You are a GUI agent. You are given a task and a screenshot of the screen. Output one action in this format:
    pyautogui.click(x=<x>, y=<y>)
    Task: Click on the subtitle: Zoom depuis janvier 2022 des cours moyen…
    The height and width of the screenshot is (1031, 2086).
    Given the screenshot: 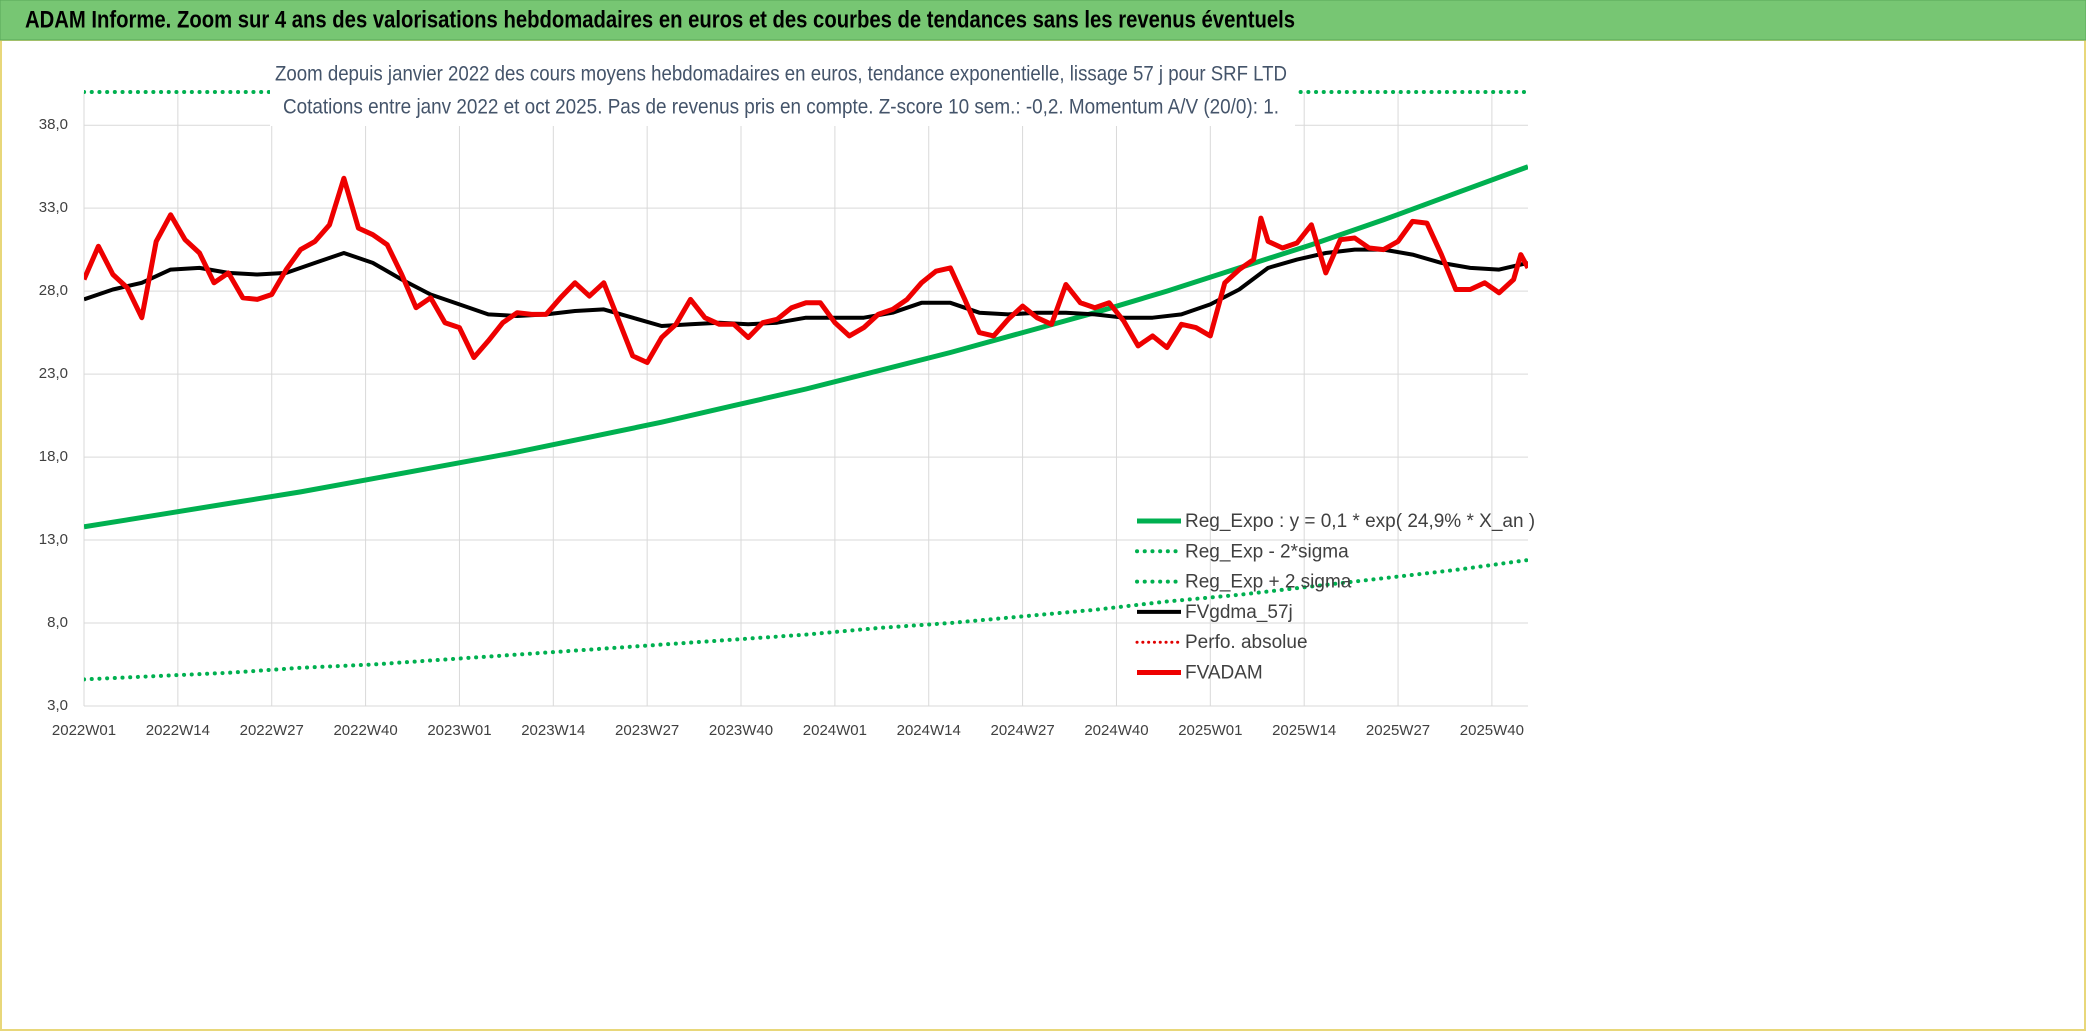 What is the action you would take?
    pyautogui.click(x=781, y=74)
    